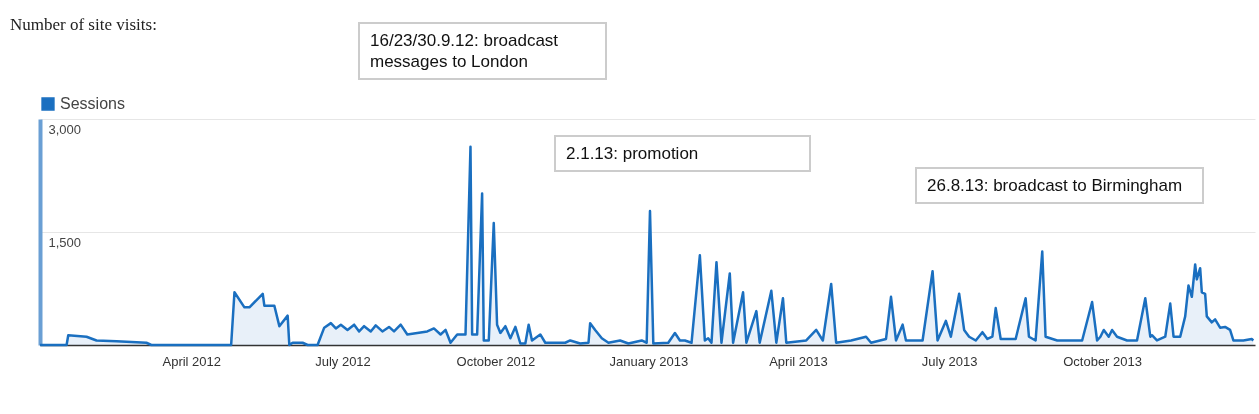 The height and width of the screenshot is (414, 1259). I want to click on x-tick-label: April 2012, so click(192, 361).